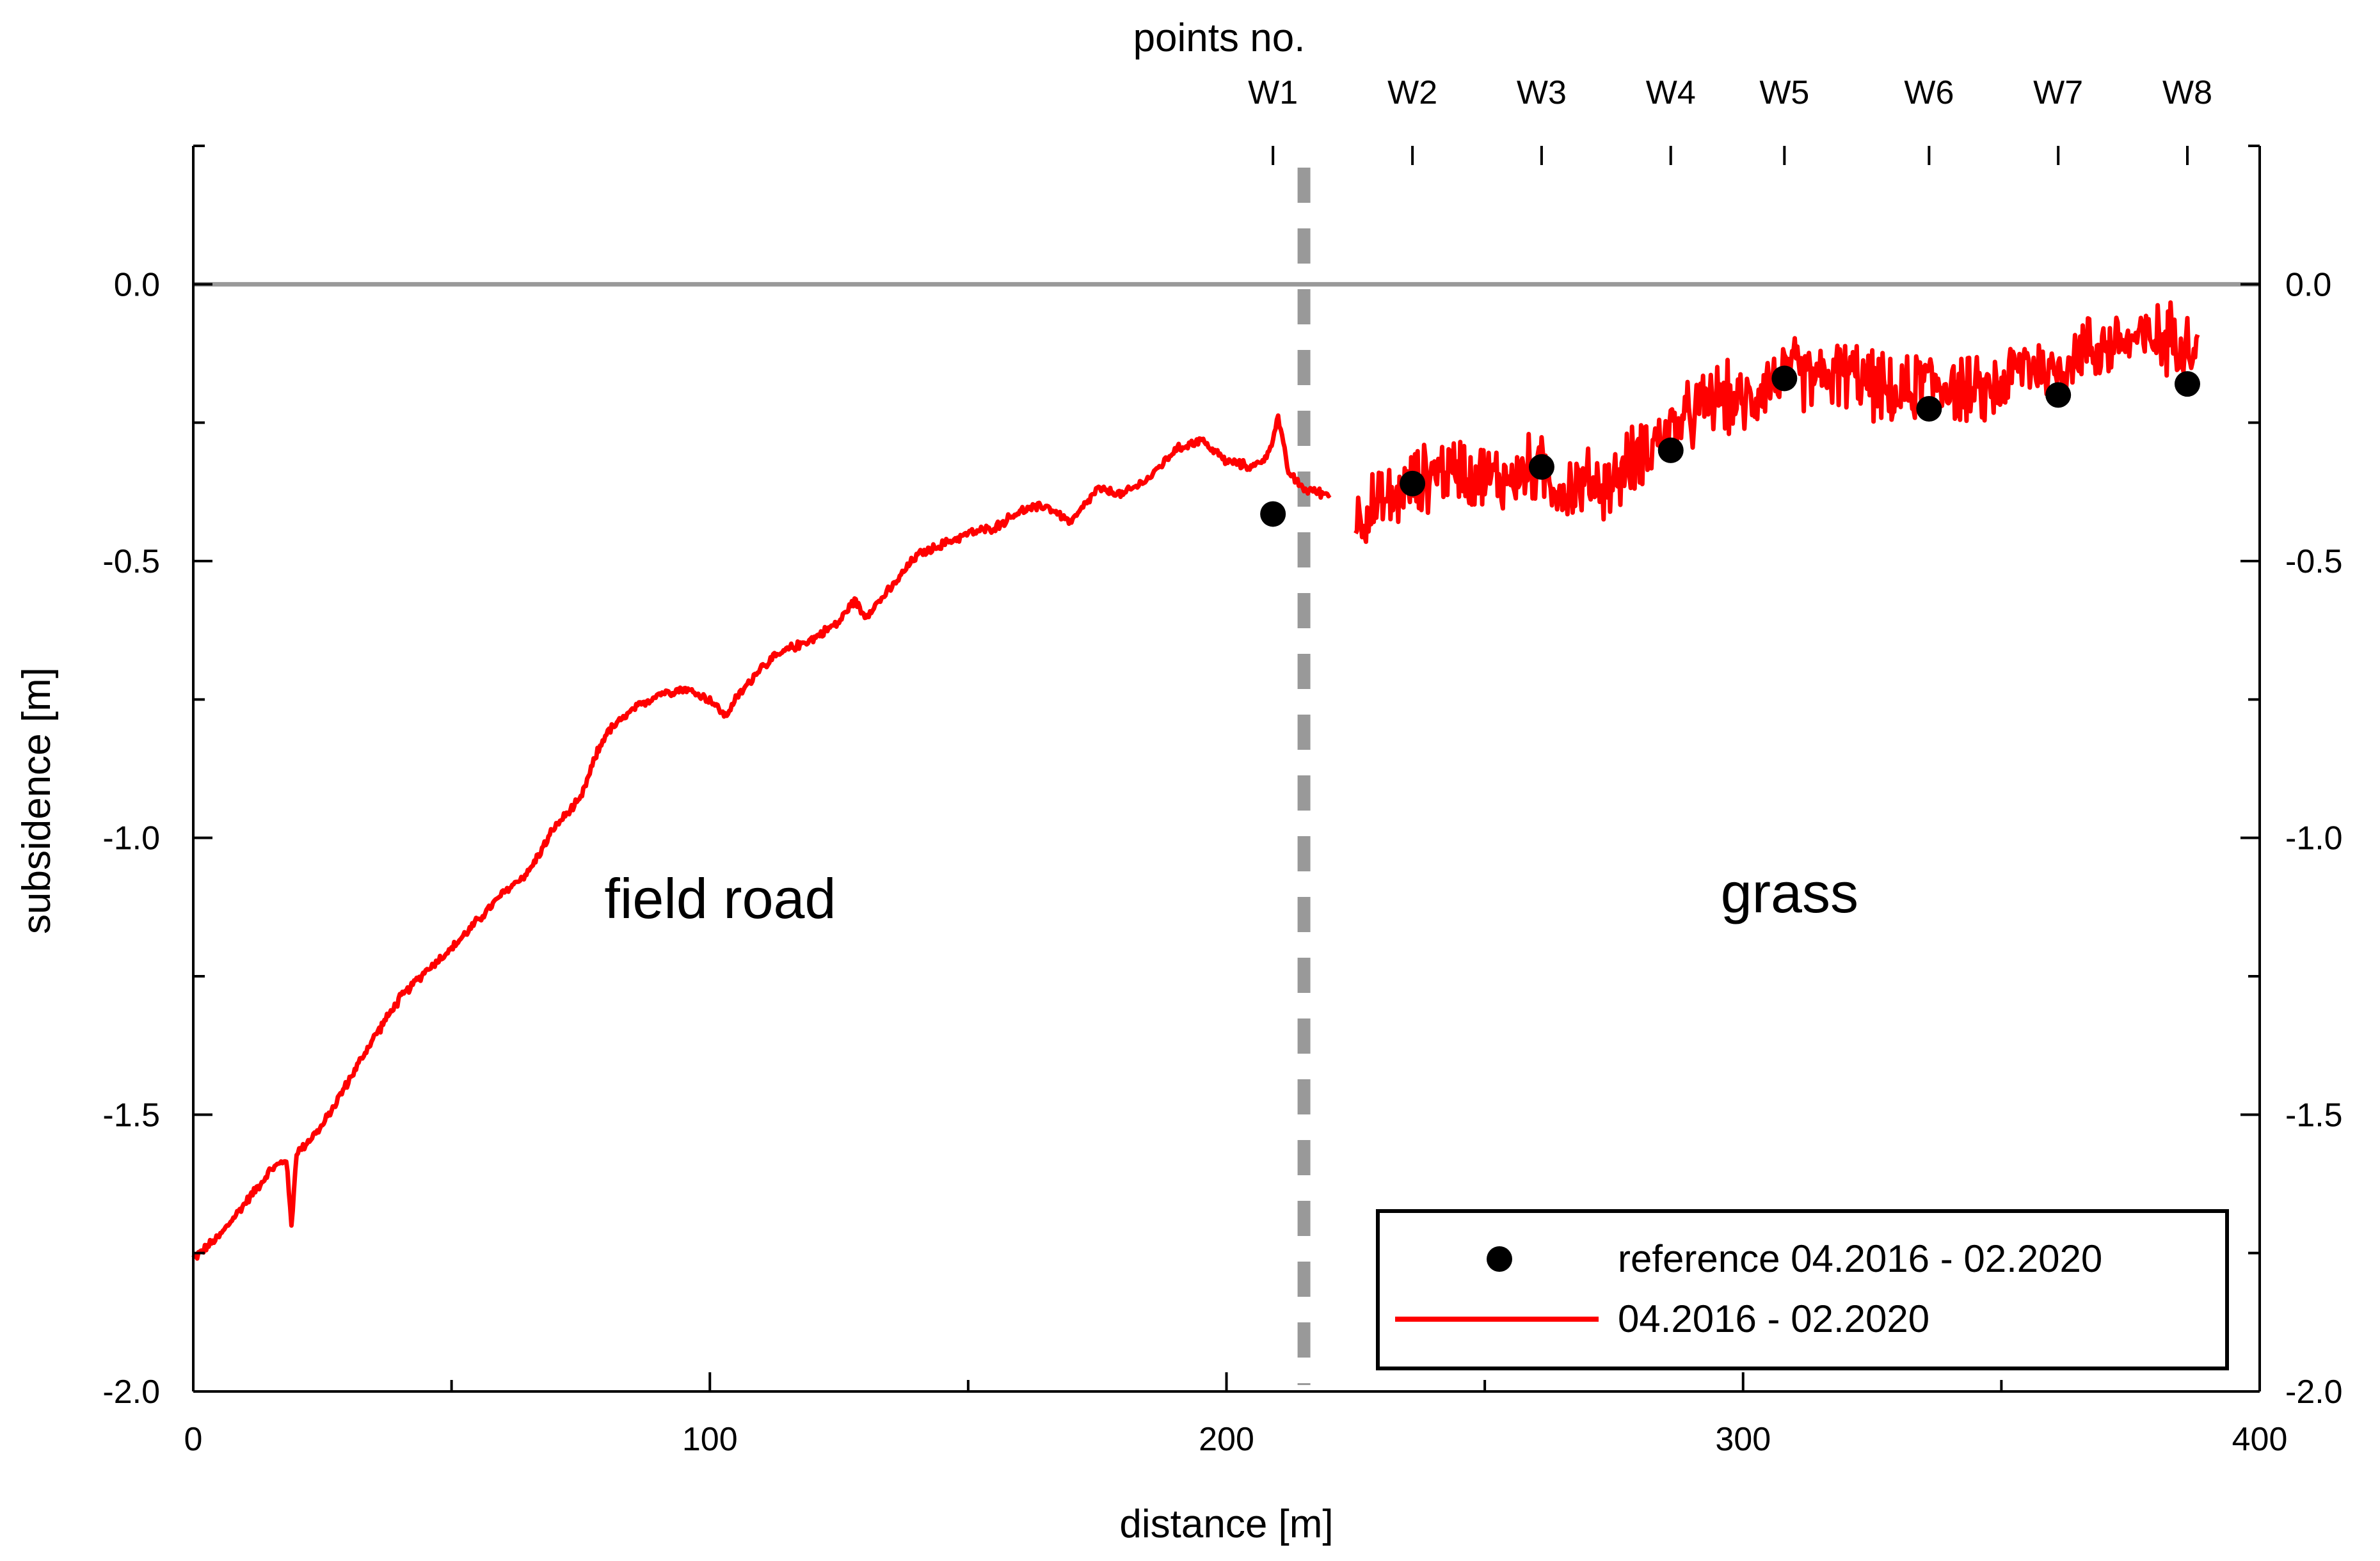  What do you see at coordinates (2058, 395) in the screenshot?
I see `reference-point-w7` at bounding box center [2058, 395].